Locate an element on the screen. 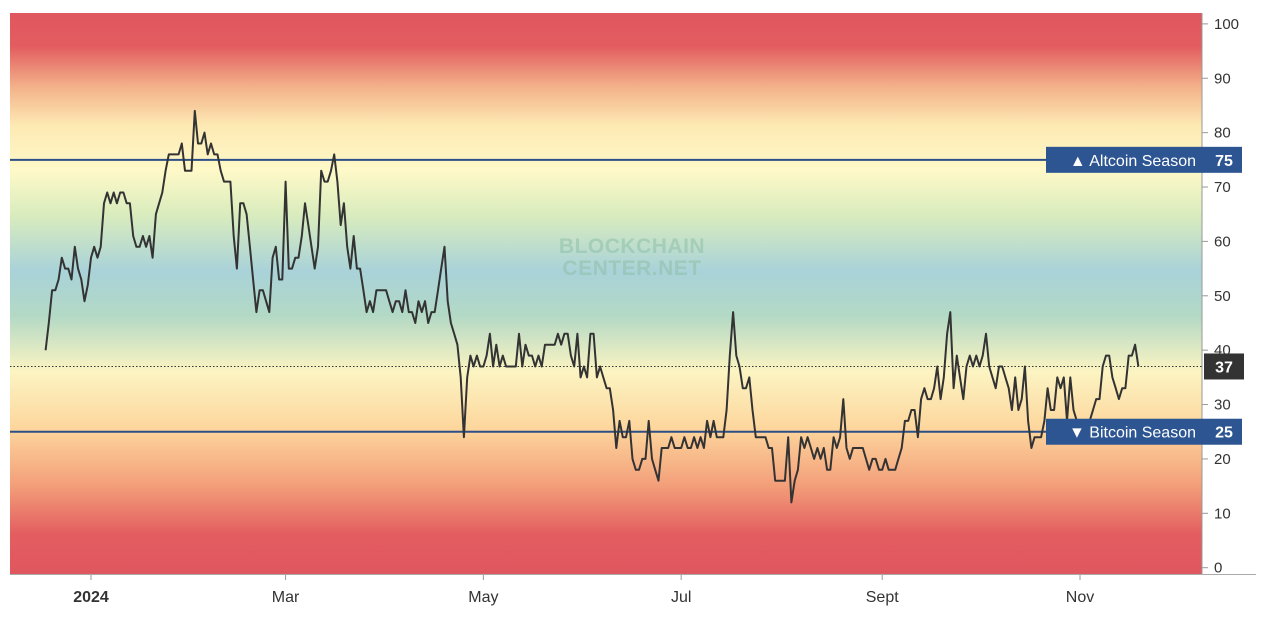  y-tick-label: 80 is located at coordinates (1222, 133).